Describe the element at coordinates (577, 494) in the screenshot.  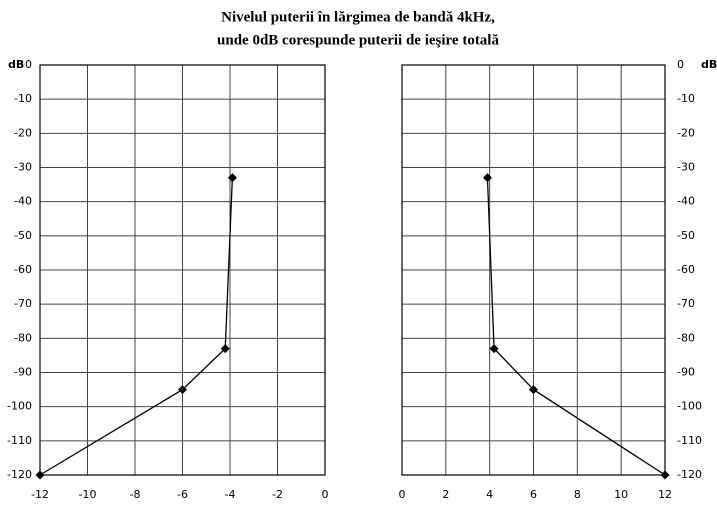
I see `x-tick-label: 8` at that location.